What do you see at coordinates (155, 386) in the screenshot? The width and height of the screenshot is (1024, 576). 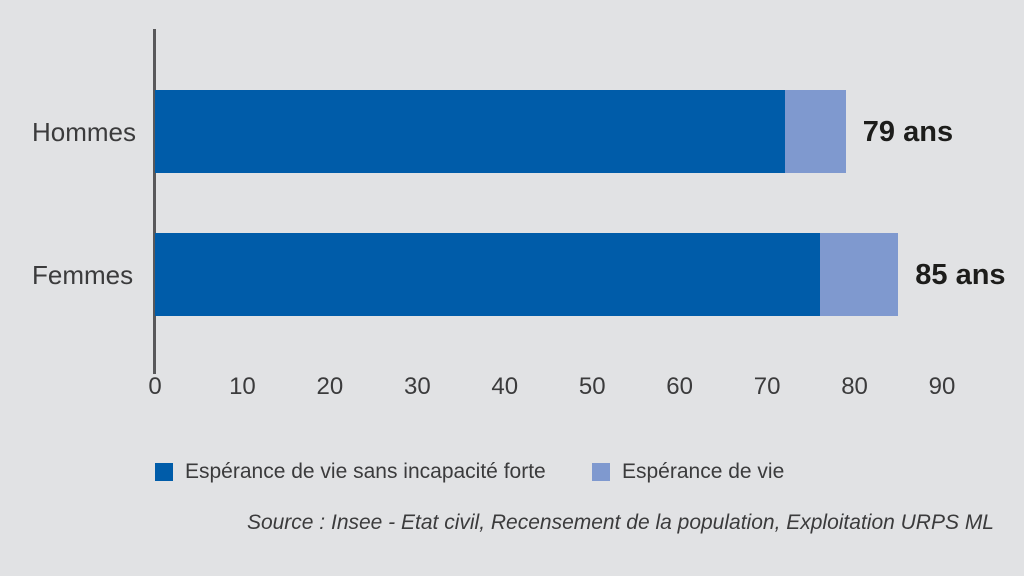 I see `x-tick-label-0: 0` at bounding box center [155, 386].